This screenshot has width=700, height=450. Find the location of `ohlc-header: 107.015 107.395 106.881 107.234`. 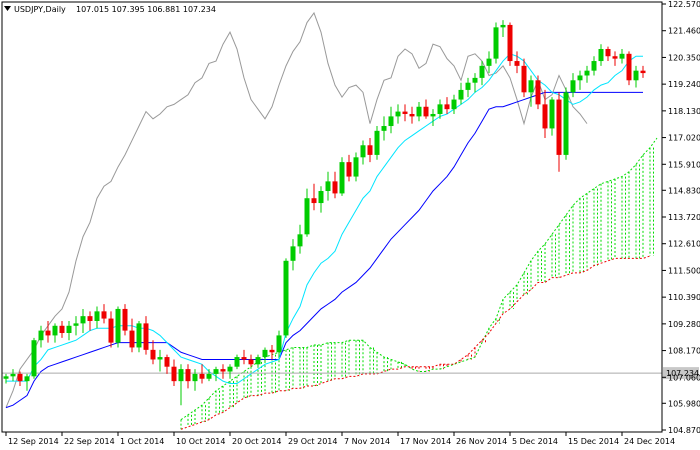

ohlc-header: 107.015 107.395 106.881 107.234 is located at coordinates (146, 9).